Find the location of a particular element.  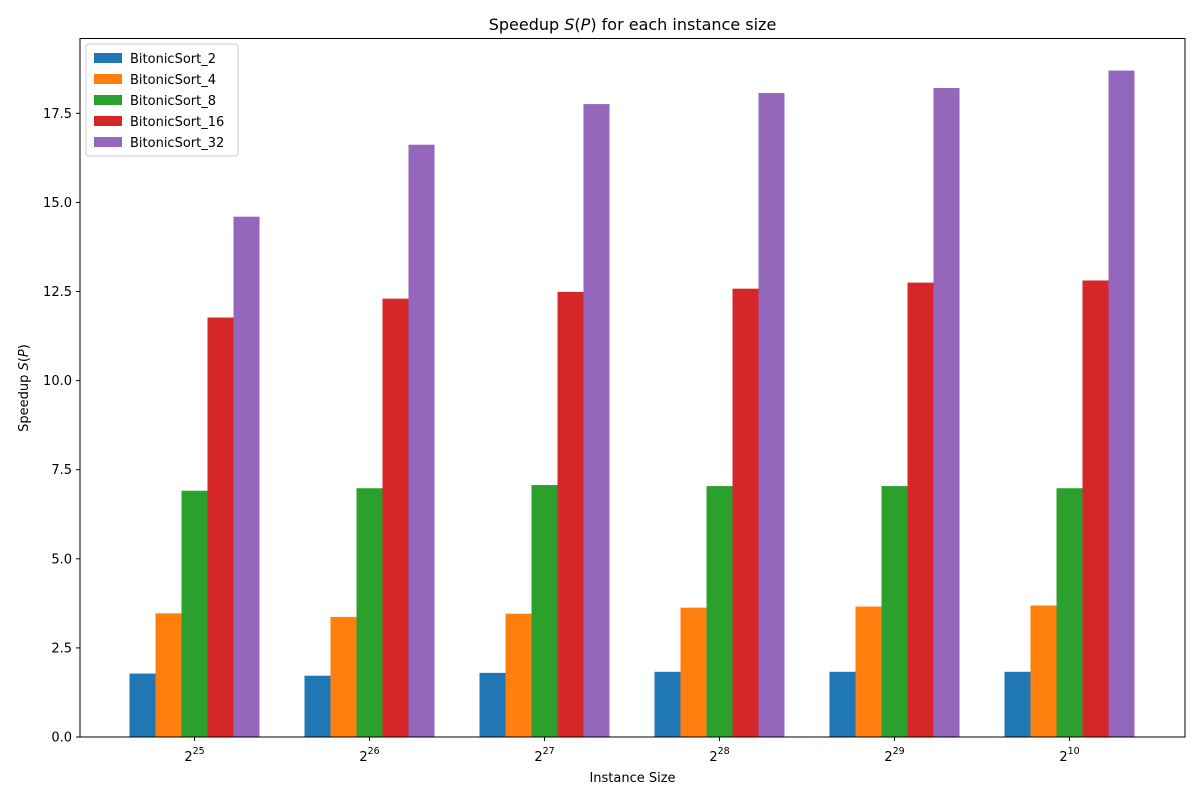

x-tick-exponent: 26 is located at coordinates (374, 751).